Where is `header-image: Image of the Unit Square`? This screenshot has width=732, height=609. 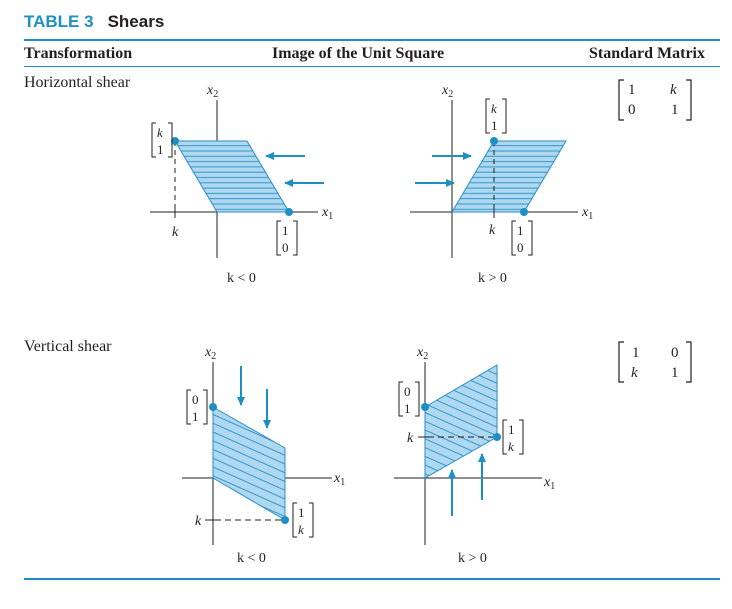 header-image: Image of the Unit Square is located at coordinates (358, 53).